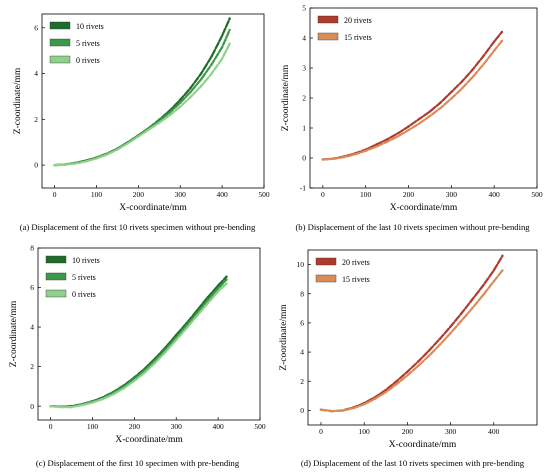 The image size is (550, 472). I want to click on series-20-rivets, so click(412, 95).